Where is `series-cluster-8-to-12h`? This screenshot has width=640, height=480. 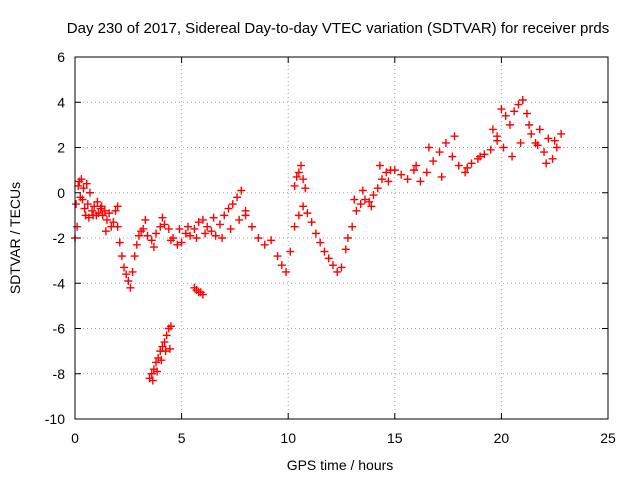
series-cluster-8-to-12h is located at coordinates (295, 239).